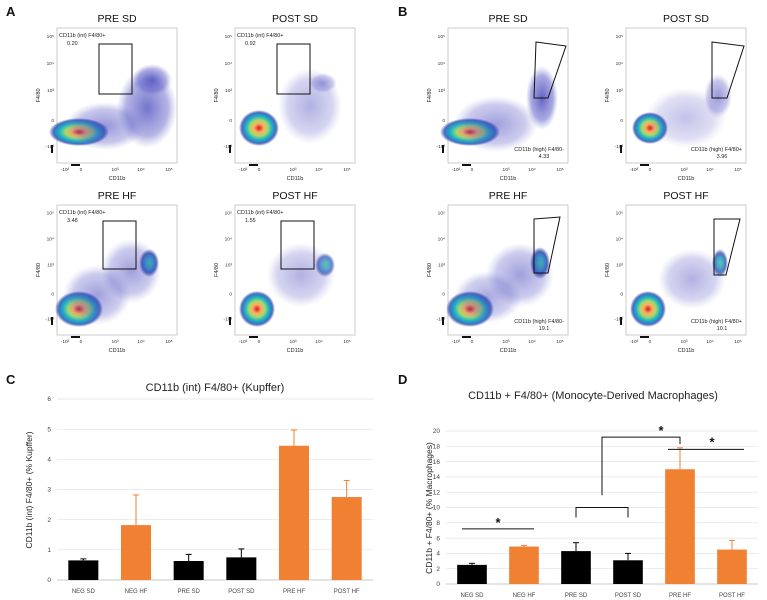 The image size is (767, 600). What do you see at coordinates (661, 430) in the screenshot?
I see `significance-star: *` at bounding box center [661, 430].